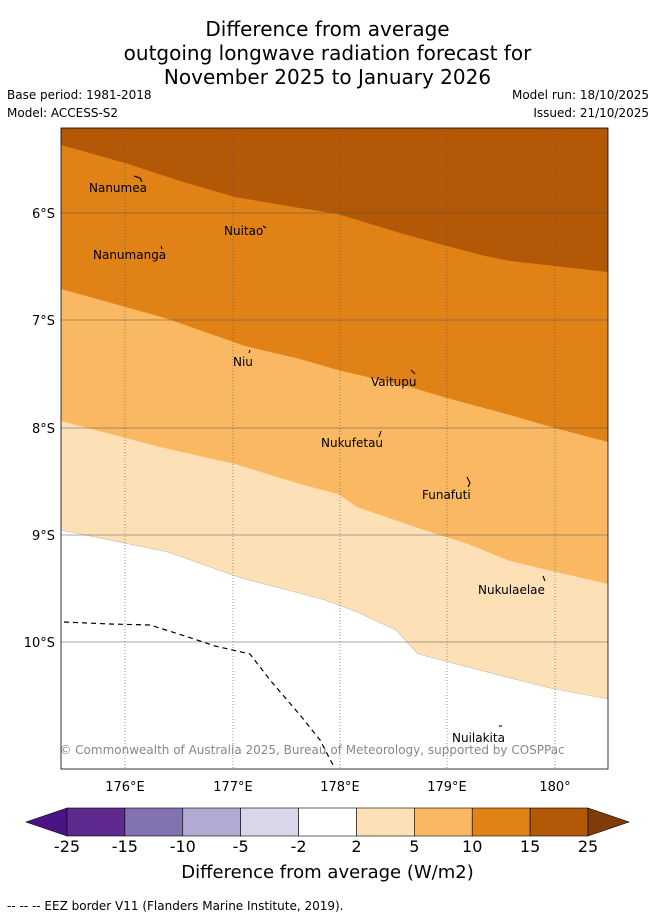 This screenshot has width=655, height=919. Describe the element at coordinates (554, 787) in the screenshot. I see `lon-label-180: 180°` at that location.